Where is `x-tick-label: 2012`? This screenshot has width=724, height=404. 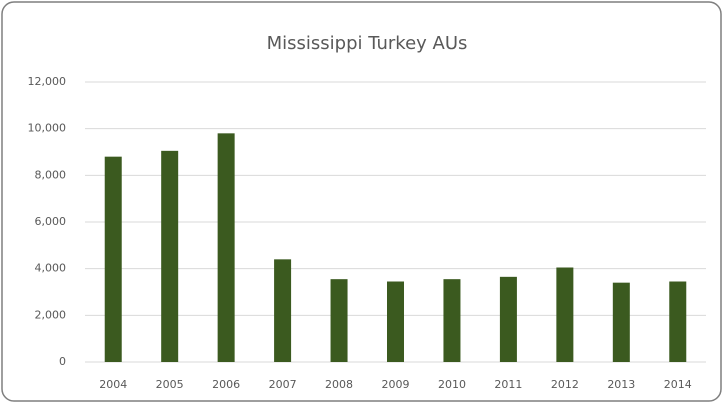 x-tick-label: 2012 is located at coordinates (565, 384).